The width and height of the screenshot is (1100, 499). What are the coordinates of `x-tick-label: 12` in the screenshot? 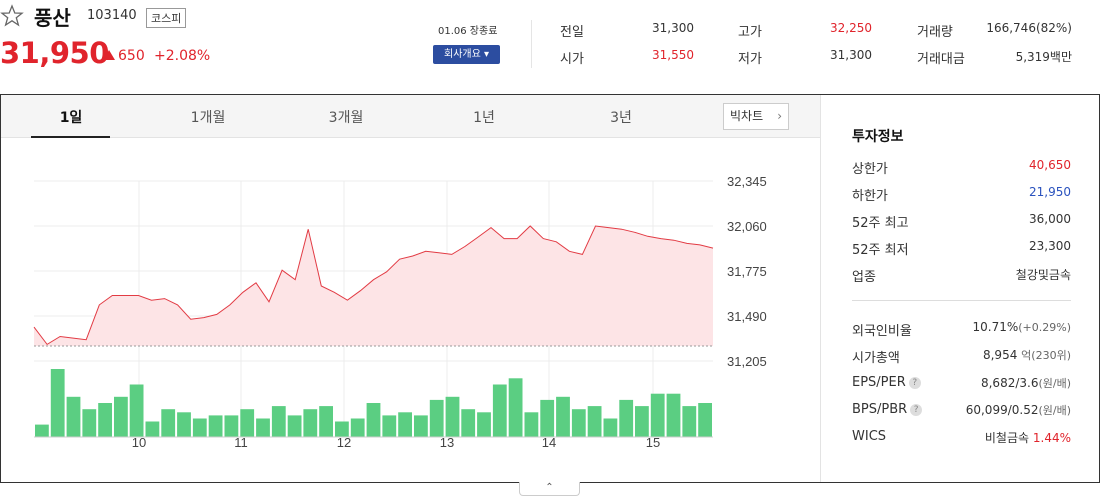 It's located at (344, 442).